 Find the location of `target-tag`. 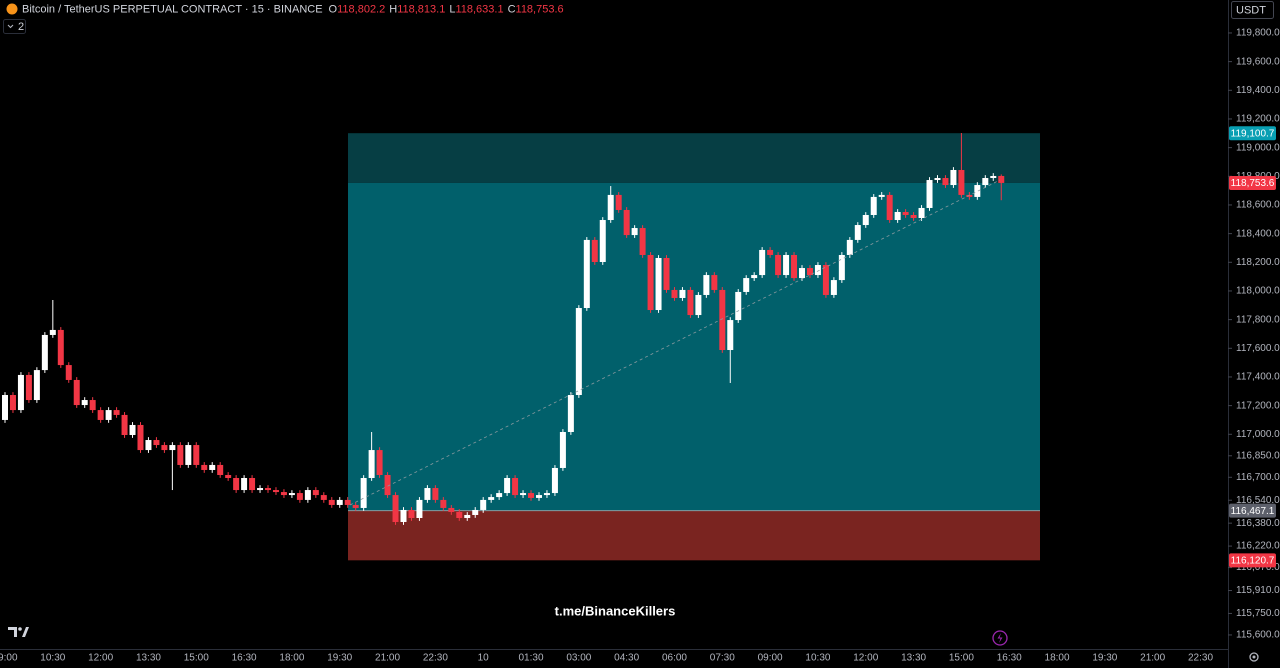

target-tag is located at coordinates (1252, 133).